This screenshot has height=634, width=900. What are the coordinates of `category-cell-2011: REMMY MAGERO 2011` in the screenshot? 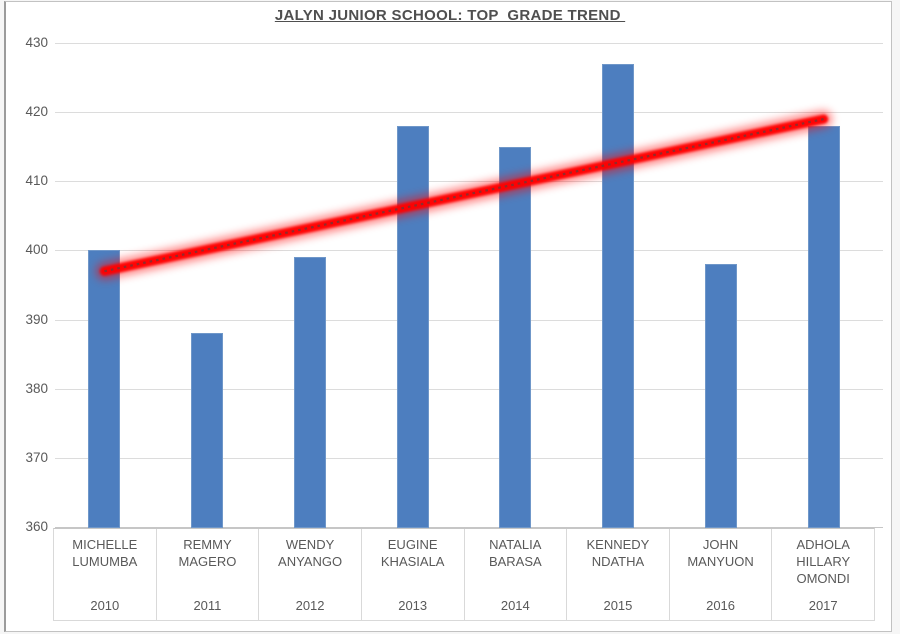 It's located at (208, 574).